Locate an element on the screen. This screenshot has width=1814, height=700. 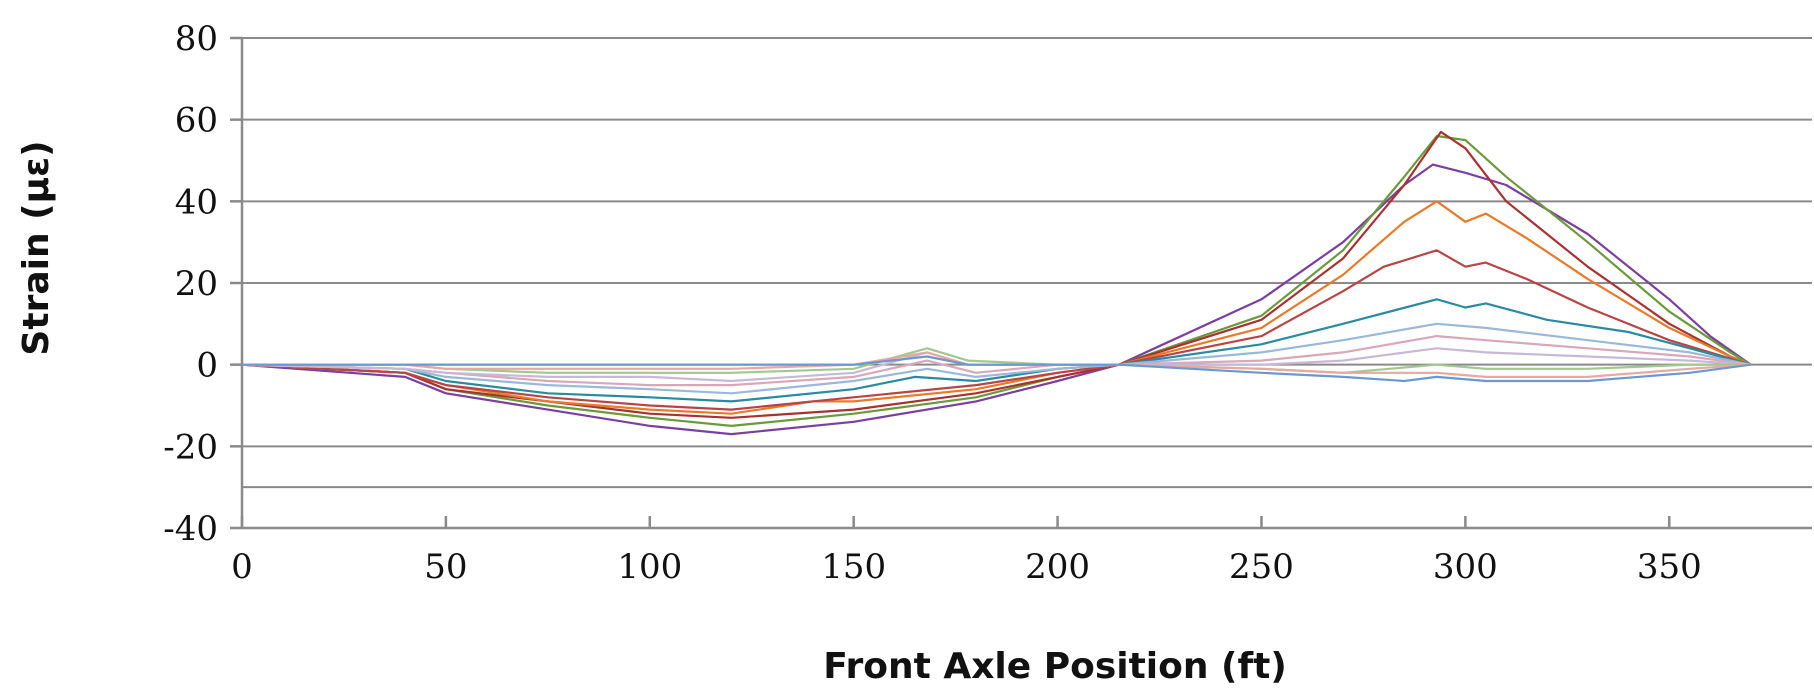
y-tick-label: -40 is located at coordinates (190, 529).